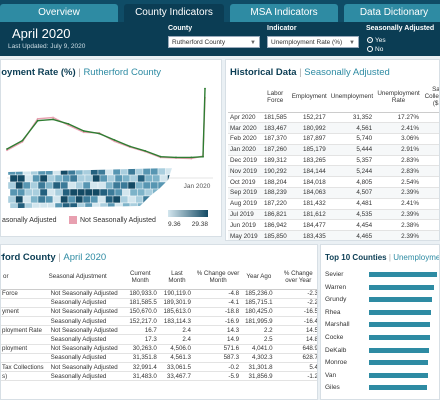 This screenshot has height=400, width=440. I want to click on seasonal-radio-no: No, so click(375, 49).